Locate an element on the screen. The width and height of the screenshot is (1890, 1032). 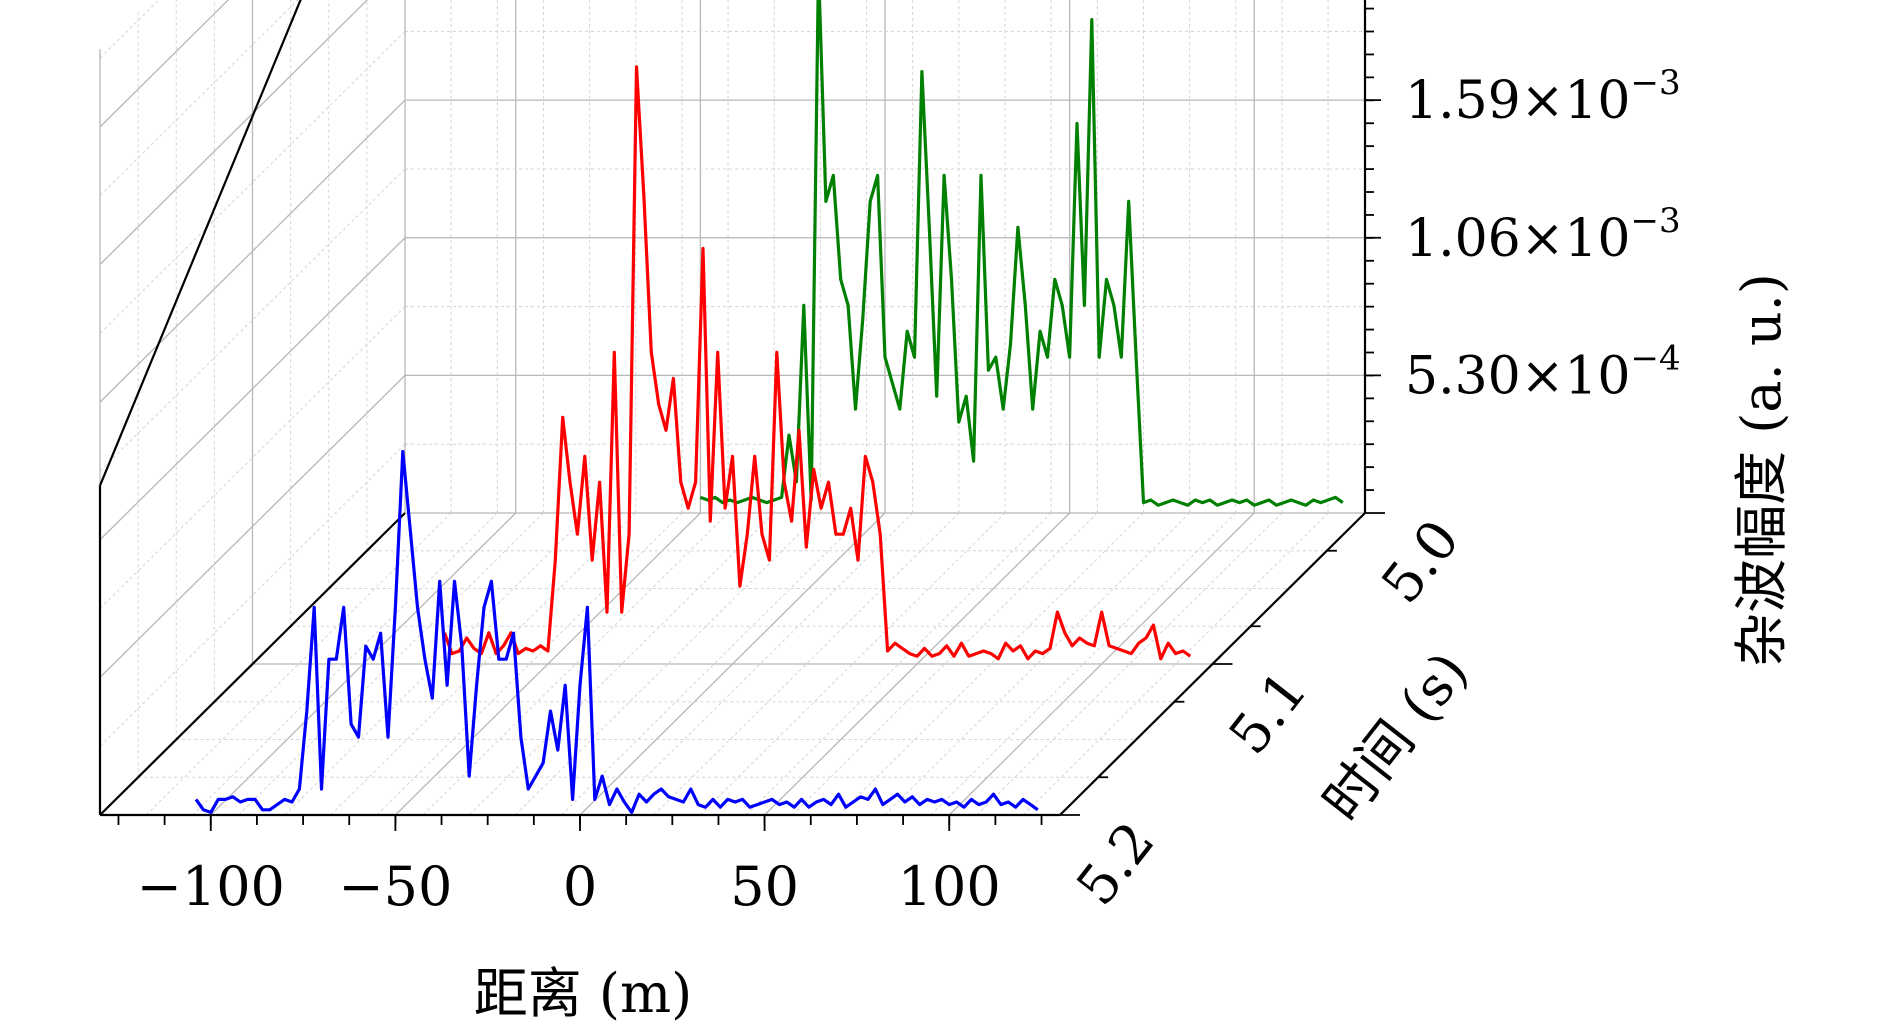
side-wall-grid is located at coordinates (164, 64).